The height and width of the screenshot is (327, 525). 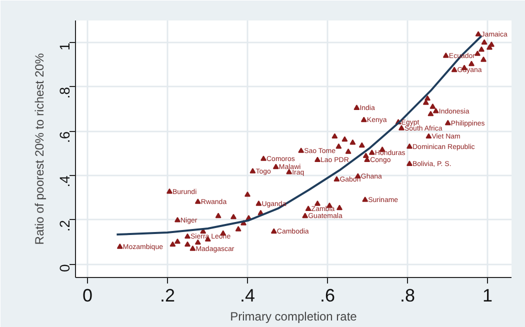 I want to click on y-tick-label: 0, so click(x=64, y=268).